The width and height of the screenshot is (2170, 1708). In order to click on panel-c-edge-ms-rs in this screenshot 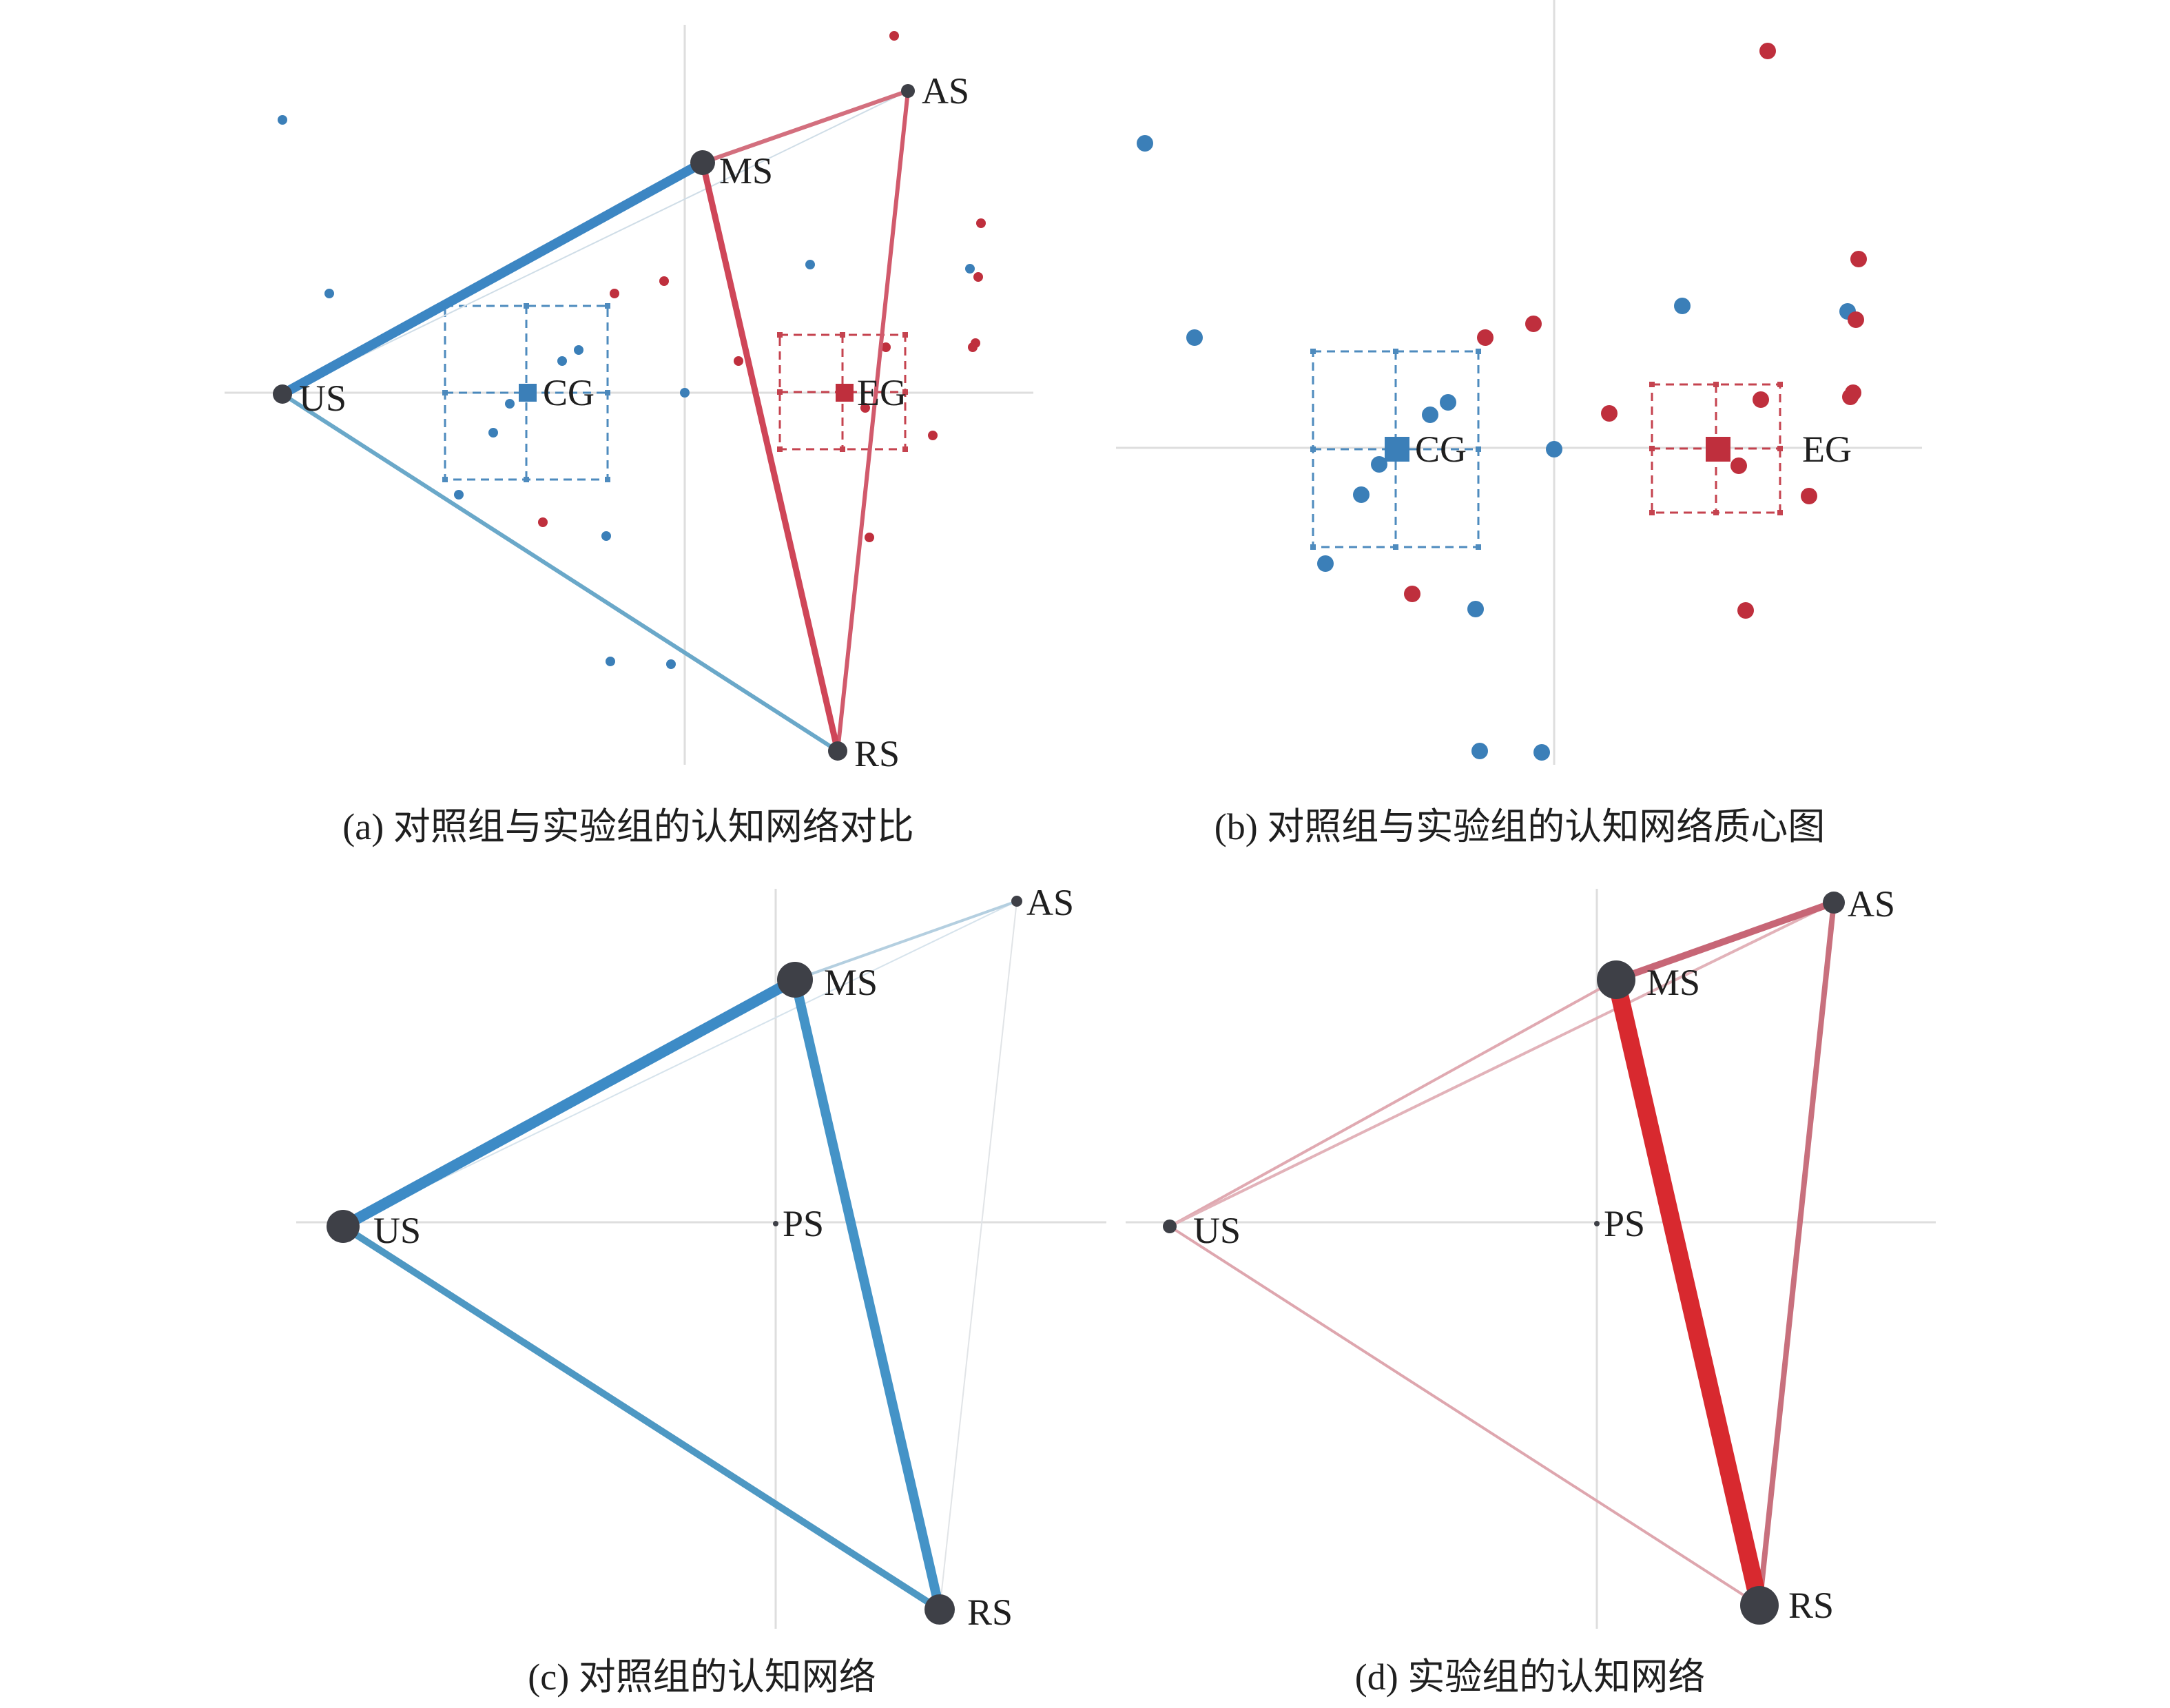, I will do `click(867, 1294)`.